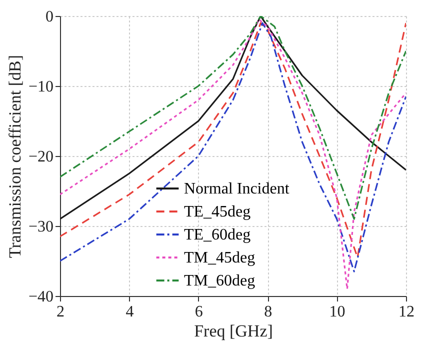 The width and height of the screenshot is (426, 346). What do you see at coordinates (60, 312) in the screenshot?
I see `x-tick-label: 2` at bounding box center [60, 312].